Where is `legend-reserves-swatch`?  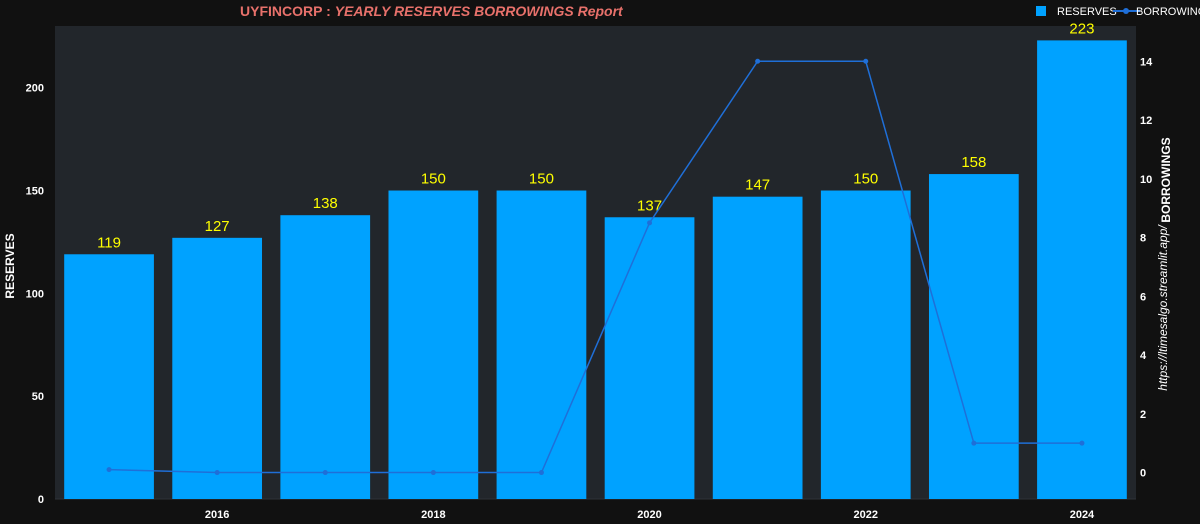 legend-reserves-swatch is located at coordinates (1041, 11).